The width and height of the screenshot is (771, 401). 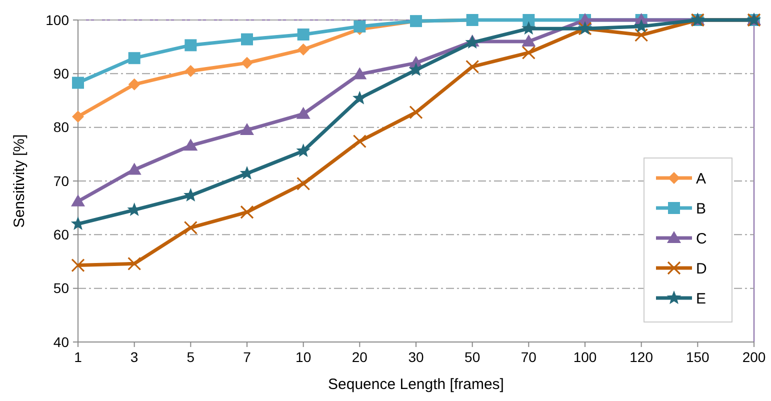 What do you see at coordinates (61, 234) in the screenshot?
I see `y-tick-label: 60` at bounding box center [61, 234].